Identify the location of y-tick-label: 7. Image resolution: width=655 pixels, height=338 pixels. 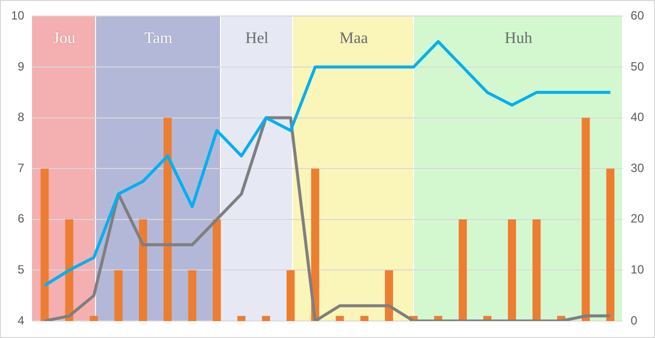
(21, 167).